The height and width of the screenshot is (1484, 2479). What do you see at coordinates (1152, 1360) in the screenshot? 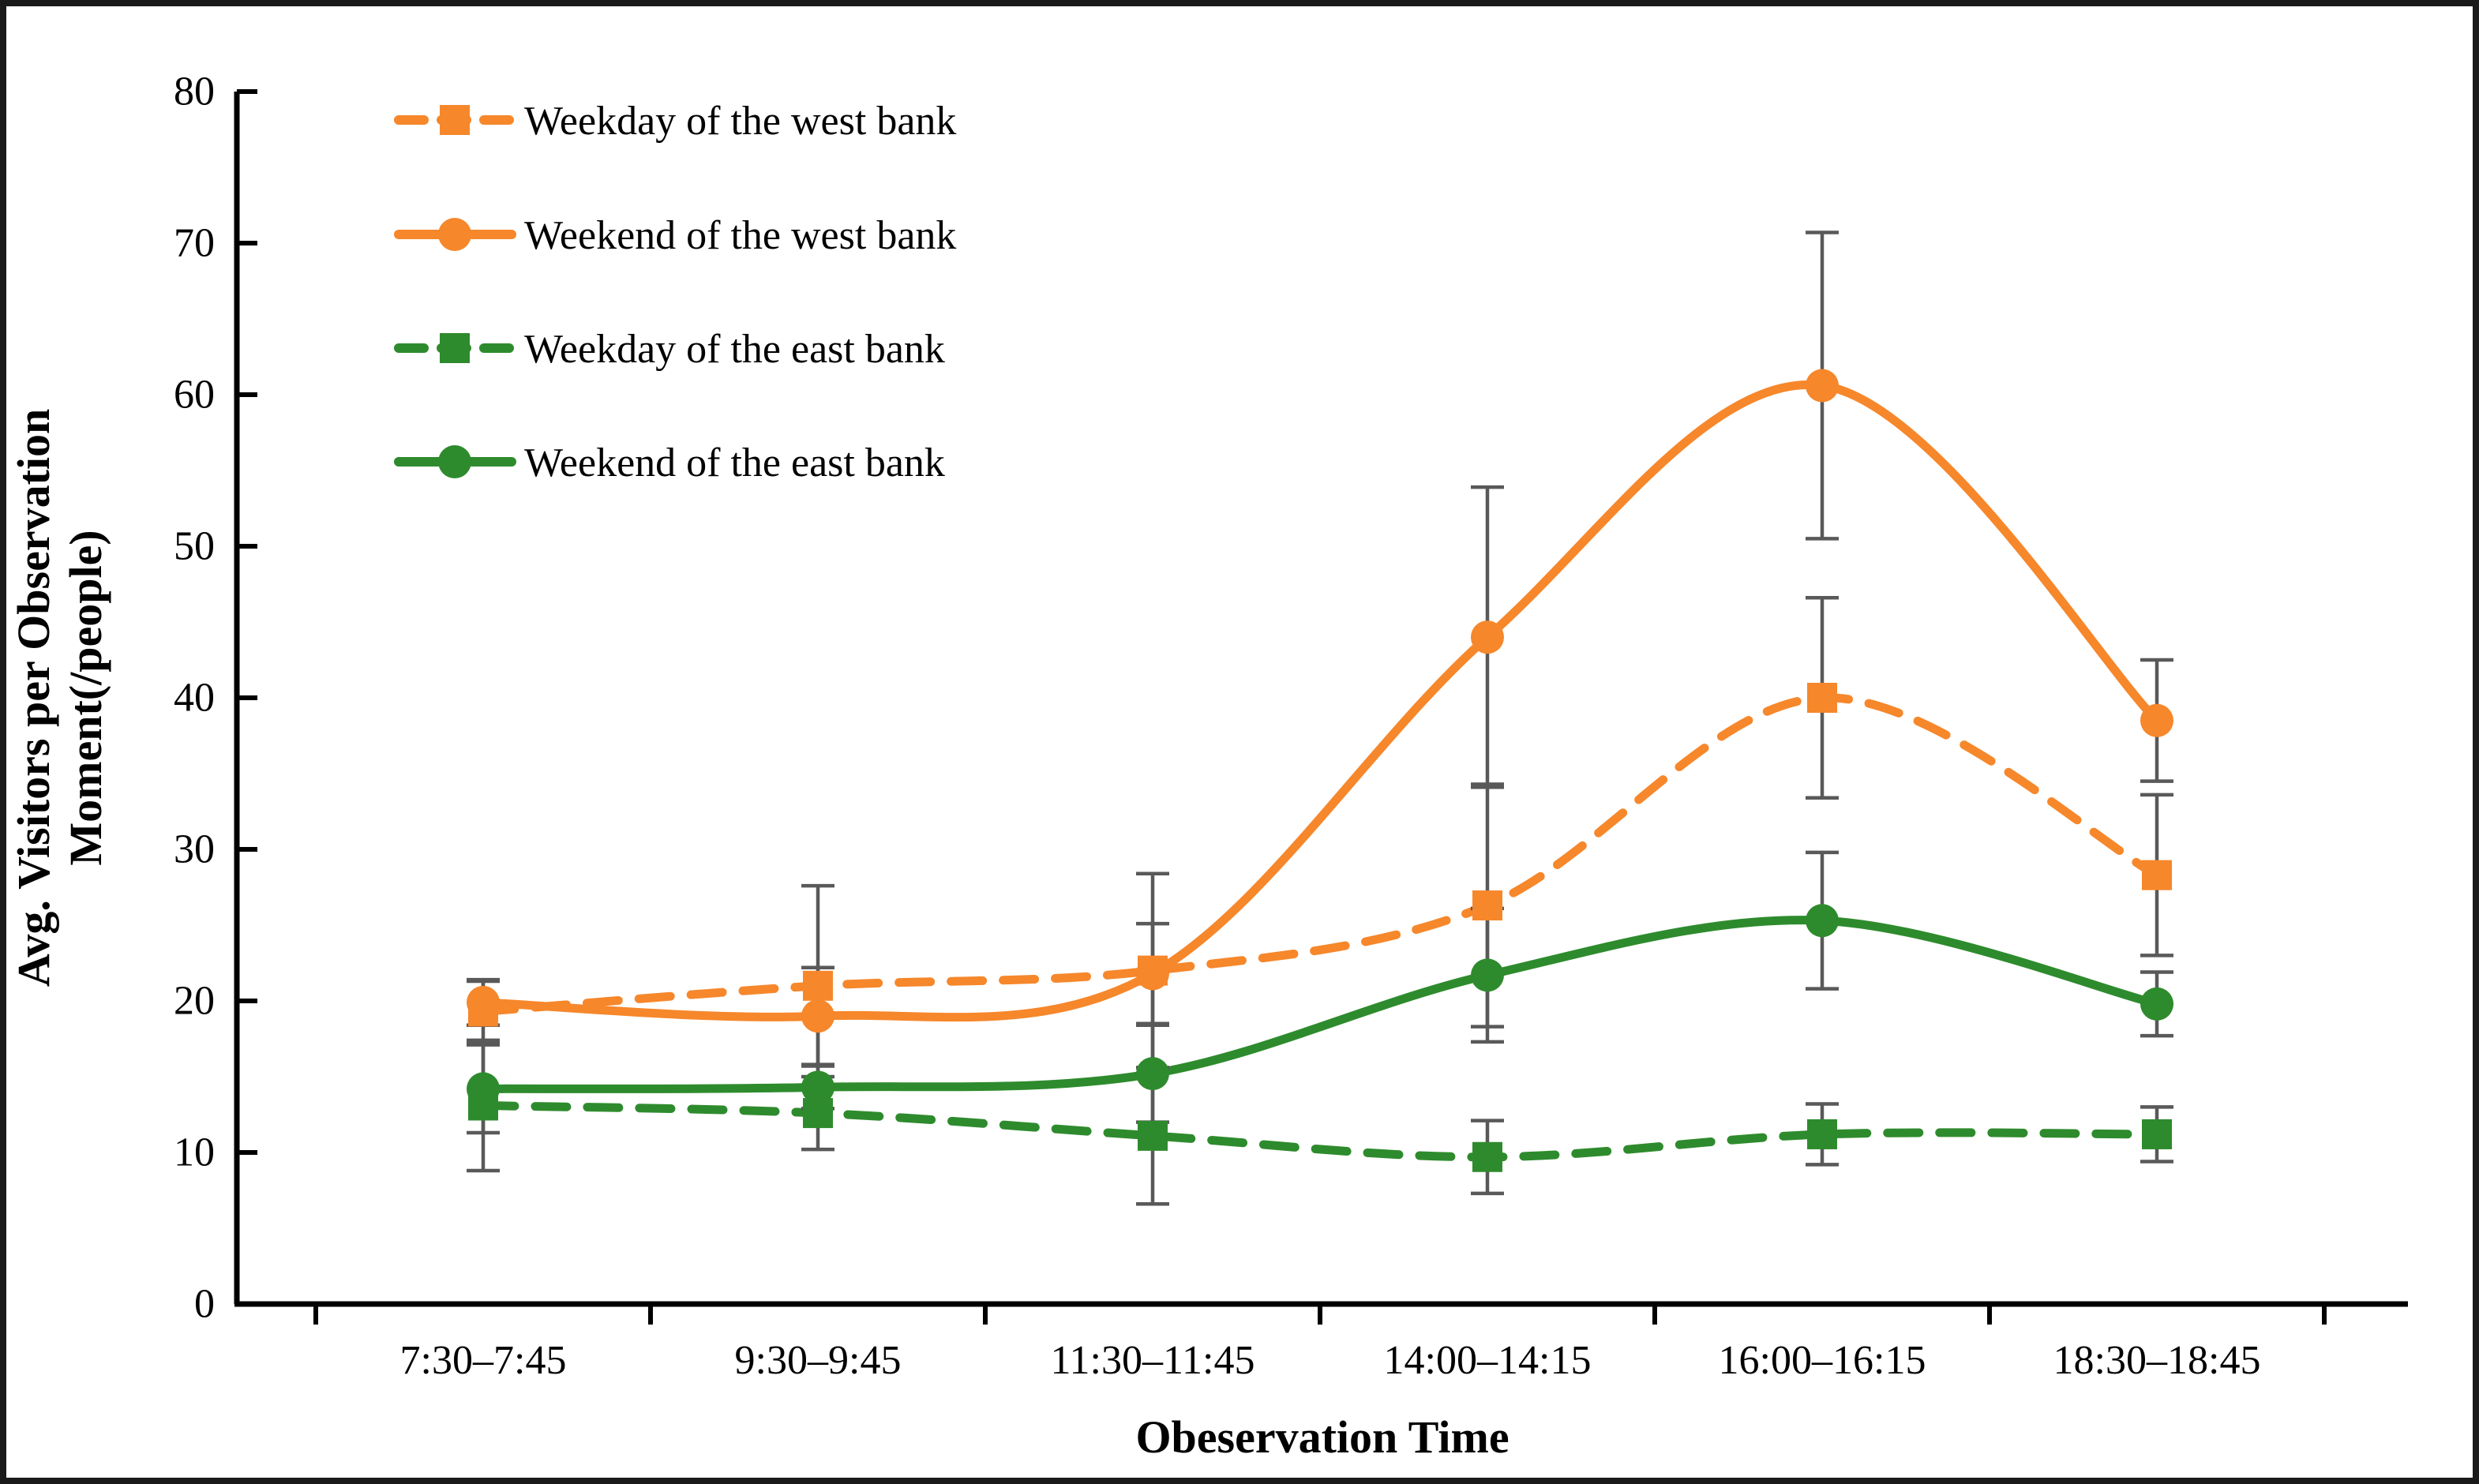
I see `x-tick-label: 11:30–11:45` at bounding box center [1152, 1360].